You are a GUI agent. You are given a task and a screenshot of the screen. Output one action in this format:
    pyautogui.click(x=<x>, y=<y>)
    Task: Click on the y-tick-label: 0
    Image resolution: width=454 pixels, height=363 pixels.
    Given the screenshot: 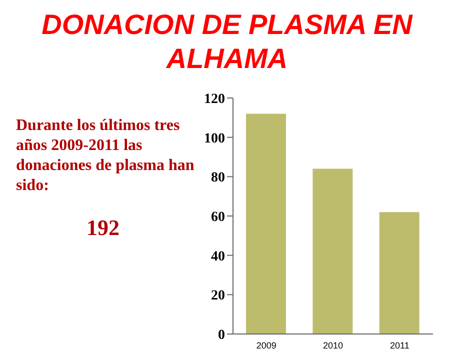 What is the action you would take?
    pyautogui.click(x=221, y=335)
    